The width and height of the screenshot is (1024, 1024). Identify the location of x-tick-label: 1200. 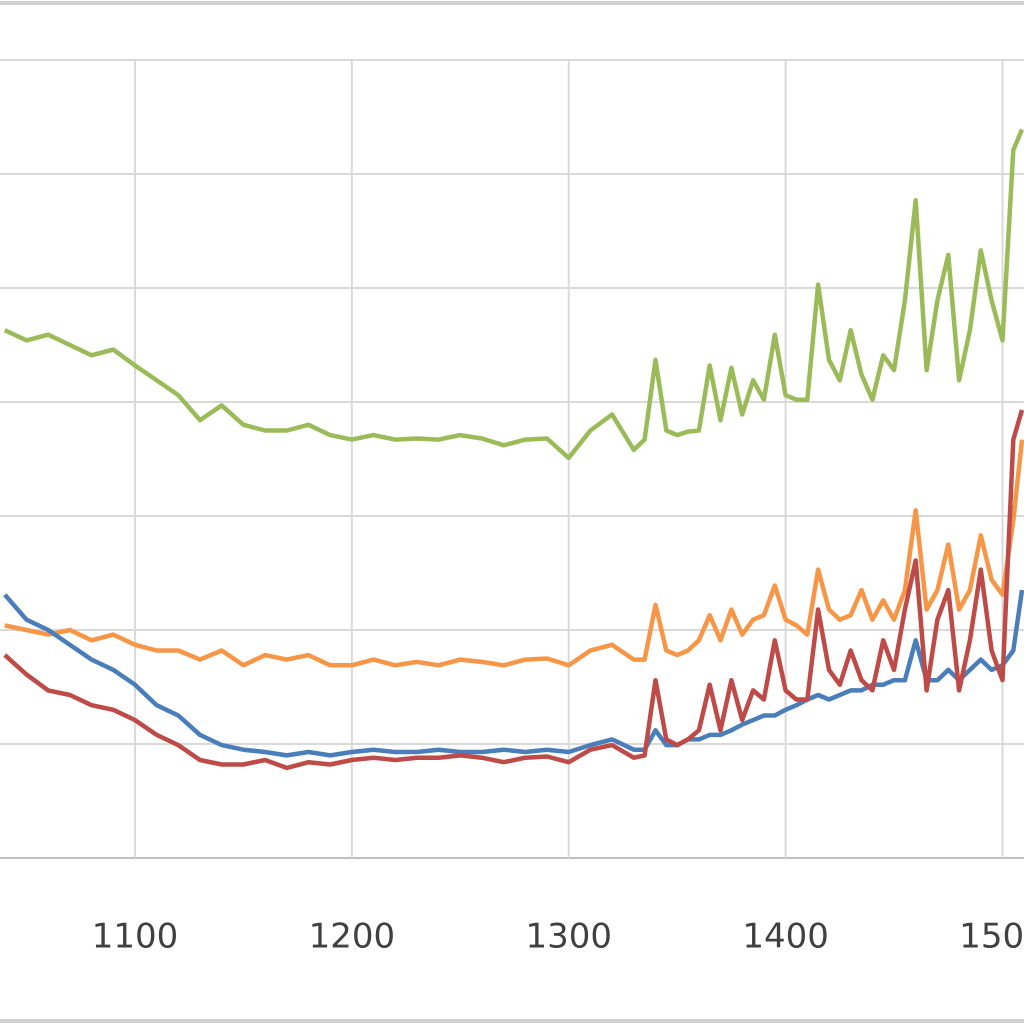
(352, 937).